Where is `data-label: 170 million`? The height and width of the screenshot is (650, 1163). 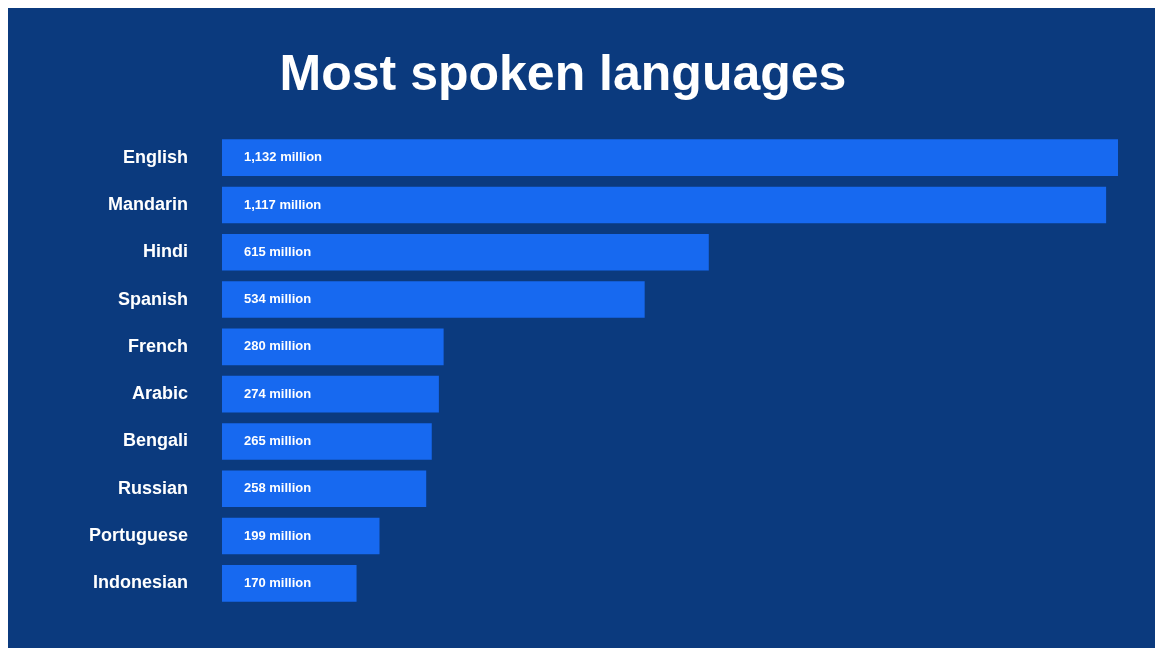 data-label: 170 million is located at coordinates (278, 582).